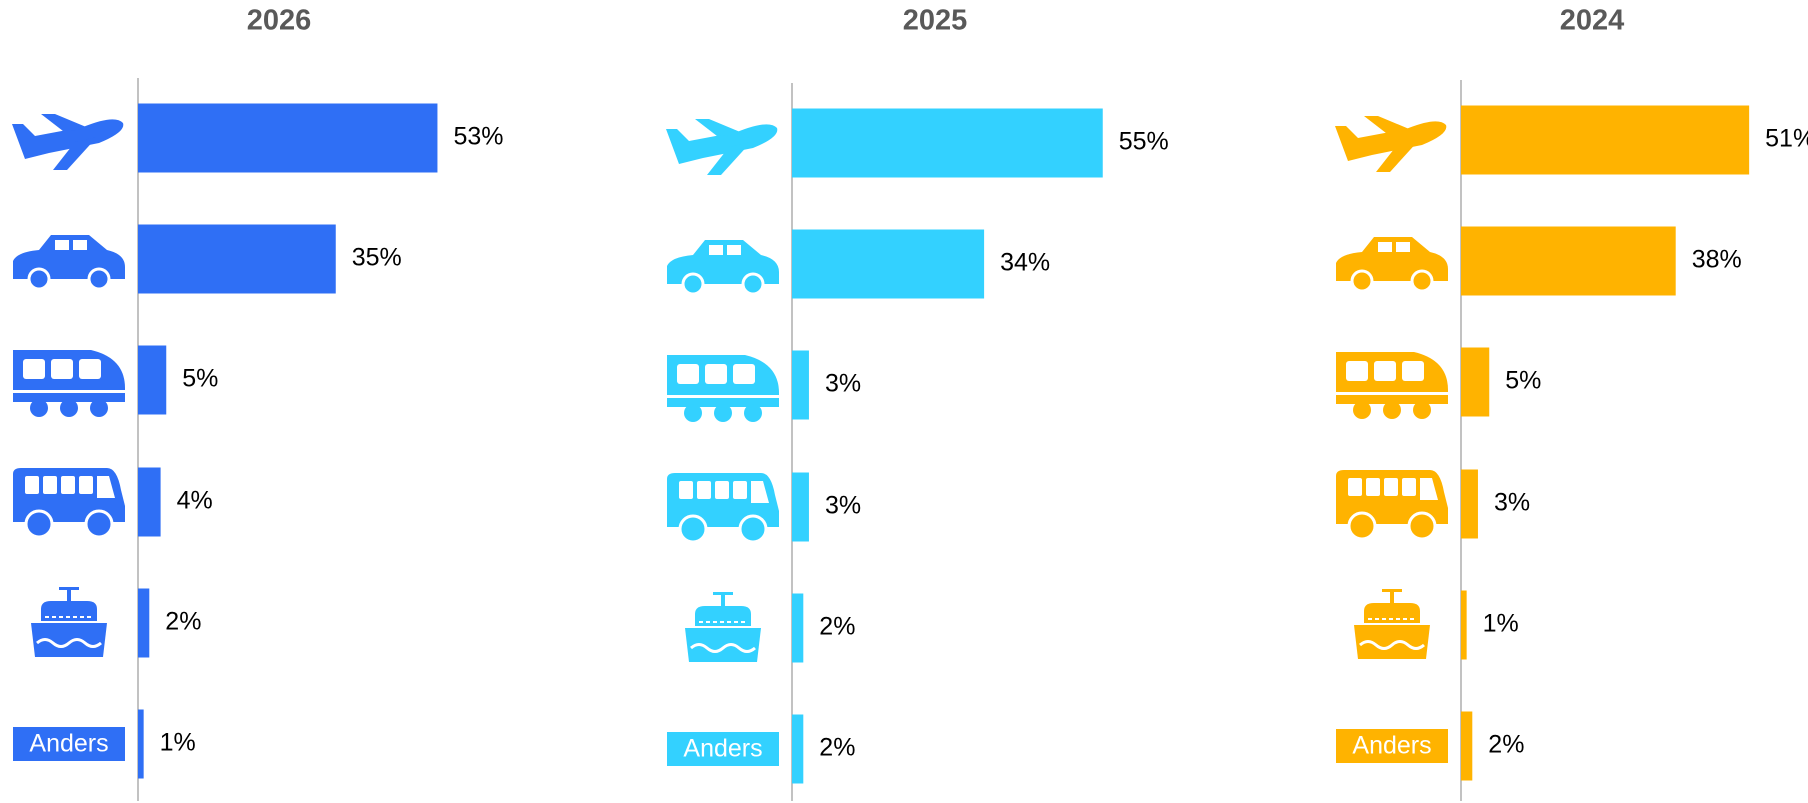 The width and height of the screenshot is (1808, 803). Describe the element at coordinates (1512, 503) in the screenshot. I see `value-label: 3%` at that location.